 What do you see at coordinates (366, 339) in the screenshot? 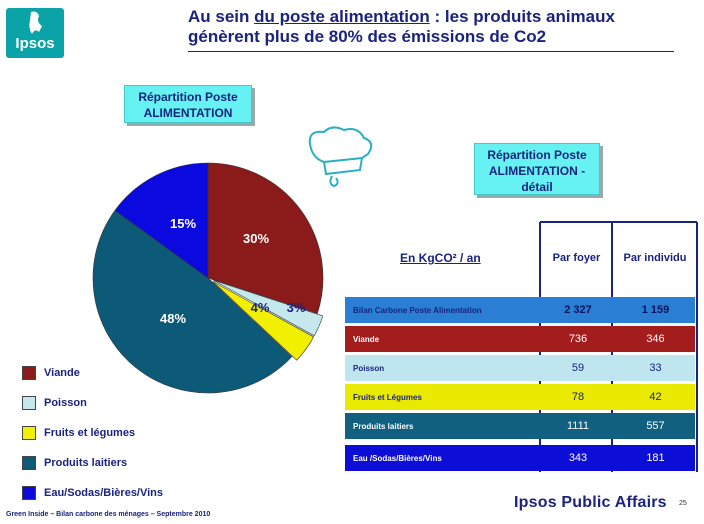
I see `row-label: Viande` at bounding box center [366, 339].